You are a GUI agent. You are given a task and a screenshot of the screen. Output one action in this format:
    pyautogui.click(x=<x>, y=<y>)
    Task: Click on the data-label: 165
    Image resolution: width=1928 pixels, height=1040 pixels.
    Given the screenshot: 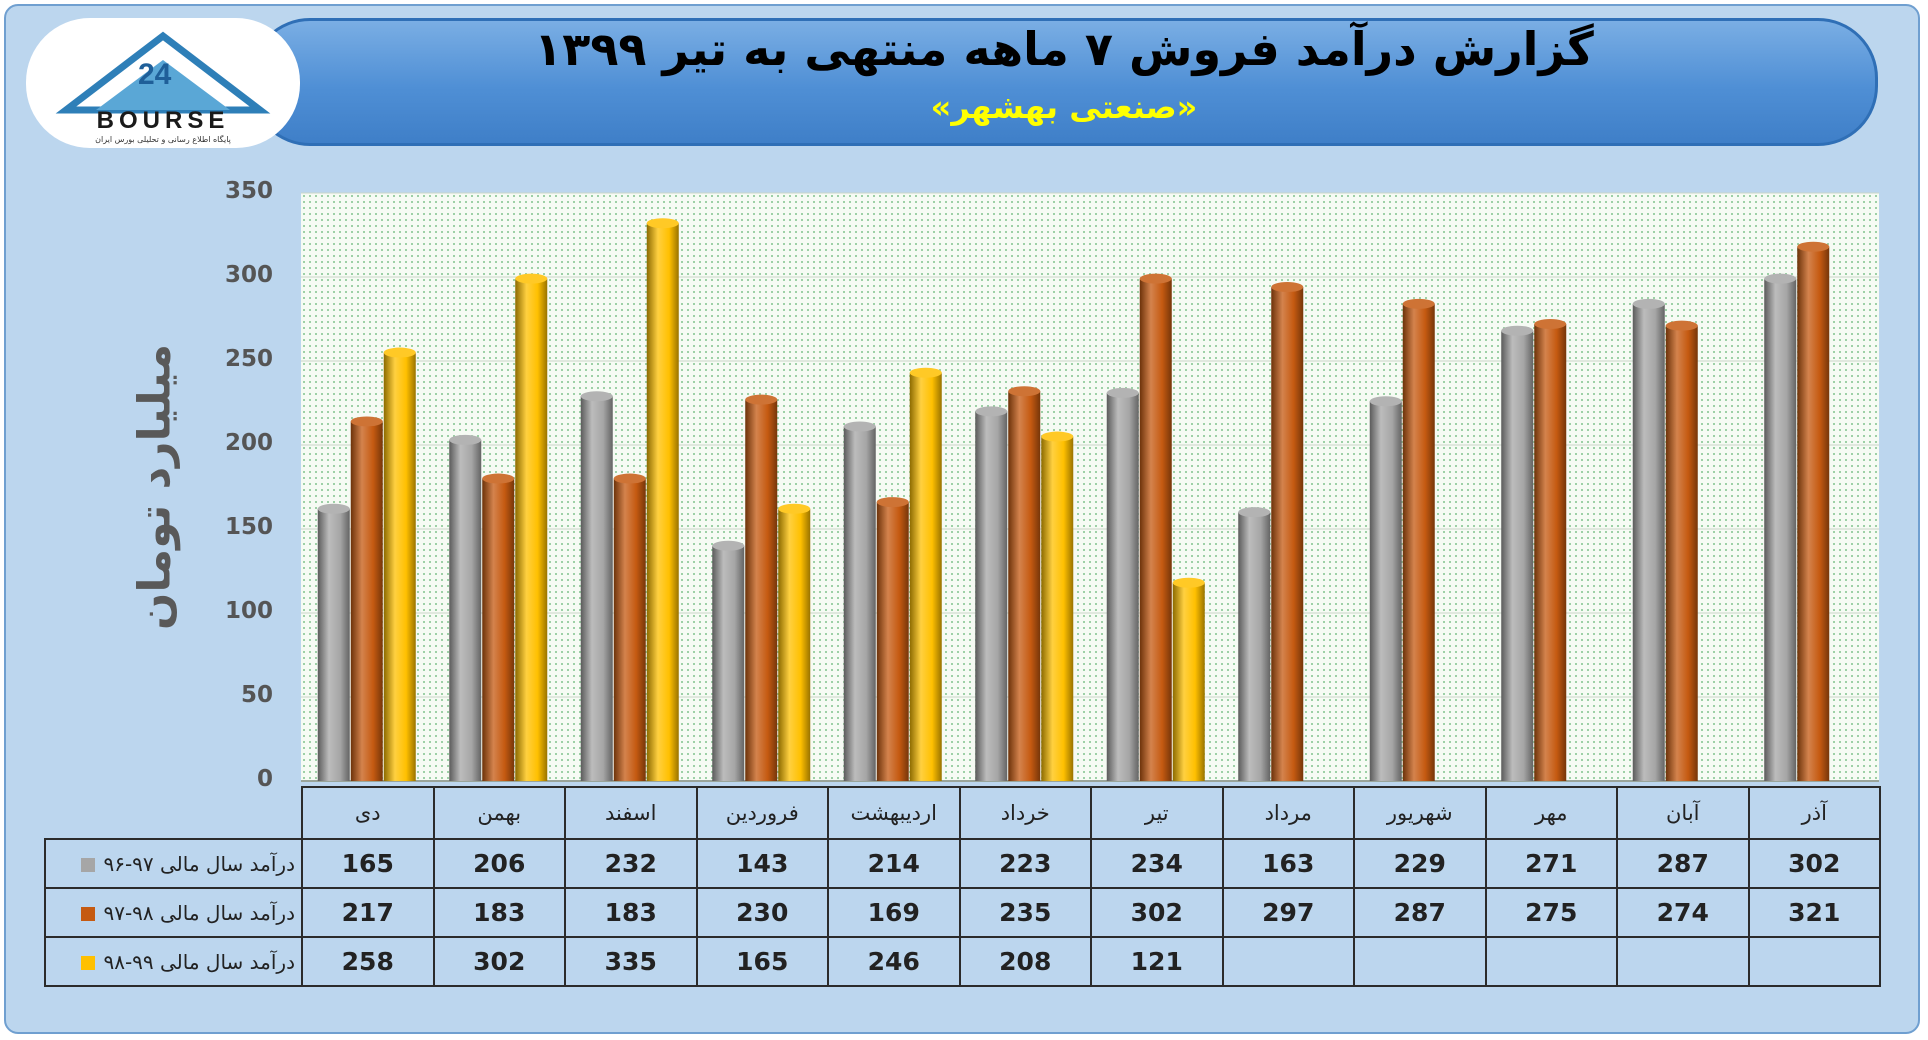 What is the action you would take?
    pyautogui.click(x=762, y=961)
    